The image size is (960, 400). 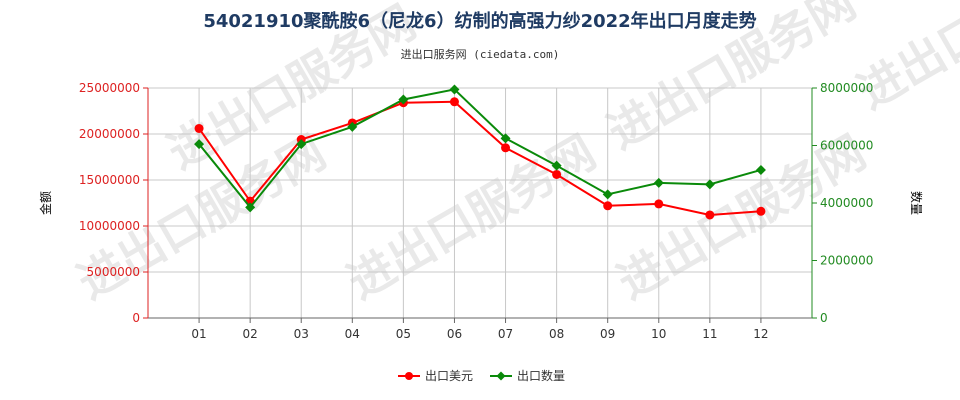 What do you see at coordinates (846, 261) in the screenshot?
I see `y-right-tick-label-1: 2000000` at bounding box center [846, 261].